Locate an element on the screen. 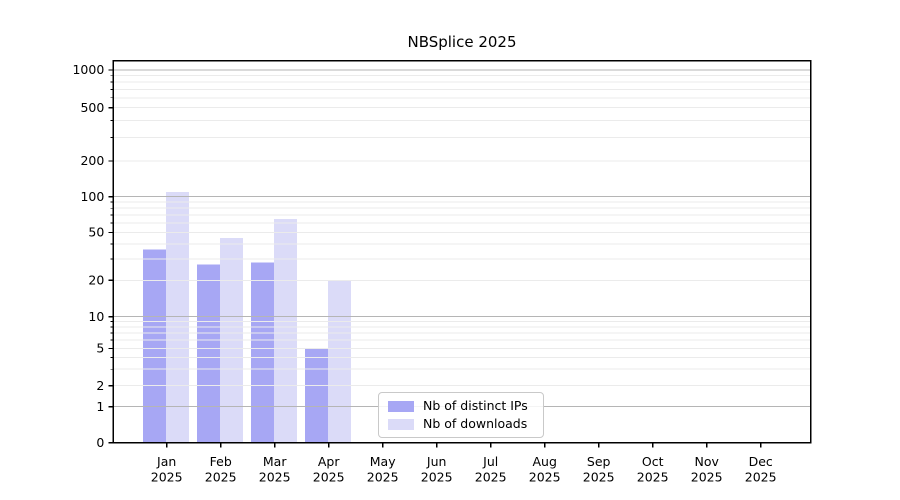 The width and height of the screenshot is (900, 500). x-tick-label-month: Dec is located at coordinates (761, 461).